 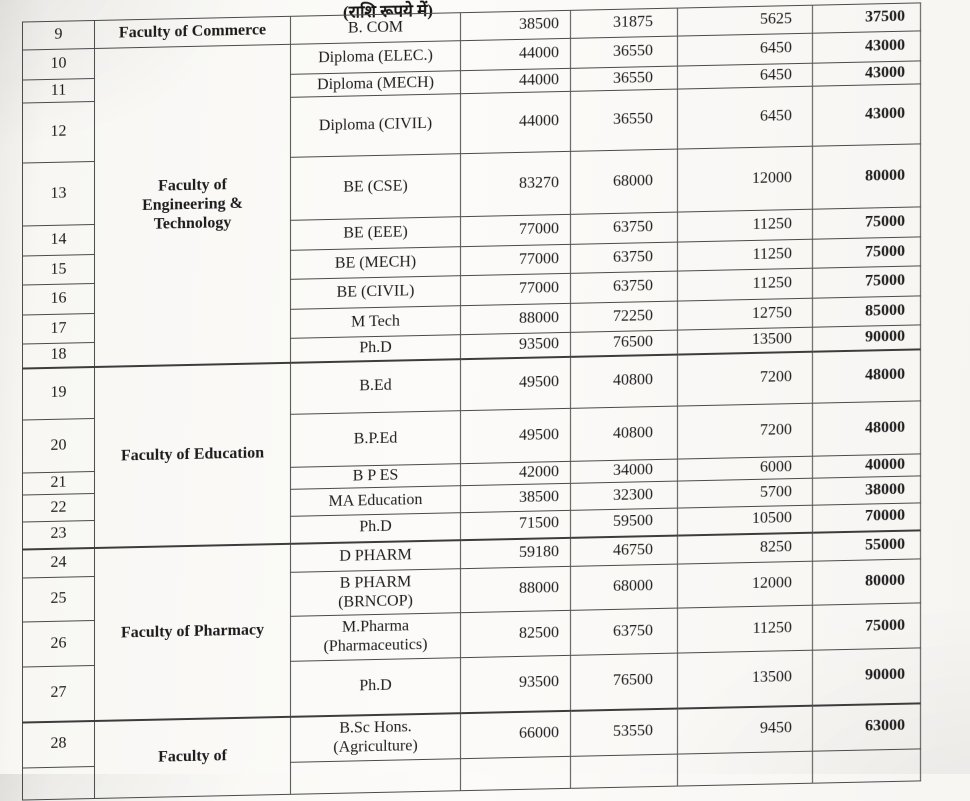 What do you see at coordinates (58, 64) in the screenshot?
I see `serial-cell: 10` at bounding box center [58, 64].